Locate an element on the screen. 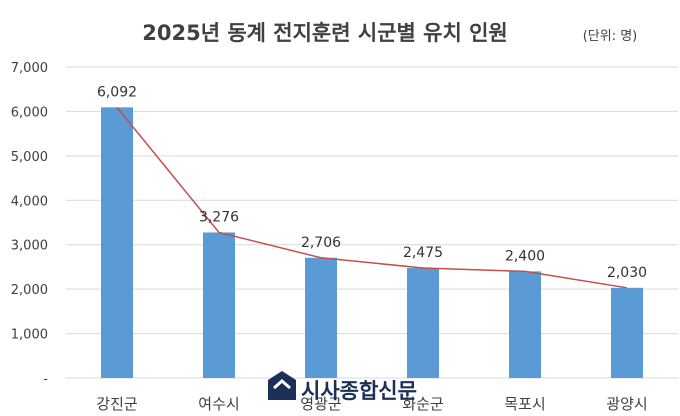 This screenshot has width=680, height=416. y-tick-label: 5,000 is located at coordinates (29, 157).